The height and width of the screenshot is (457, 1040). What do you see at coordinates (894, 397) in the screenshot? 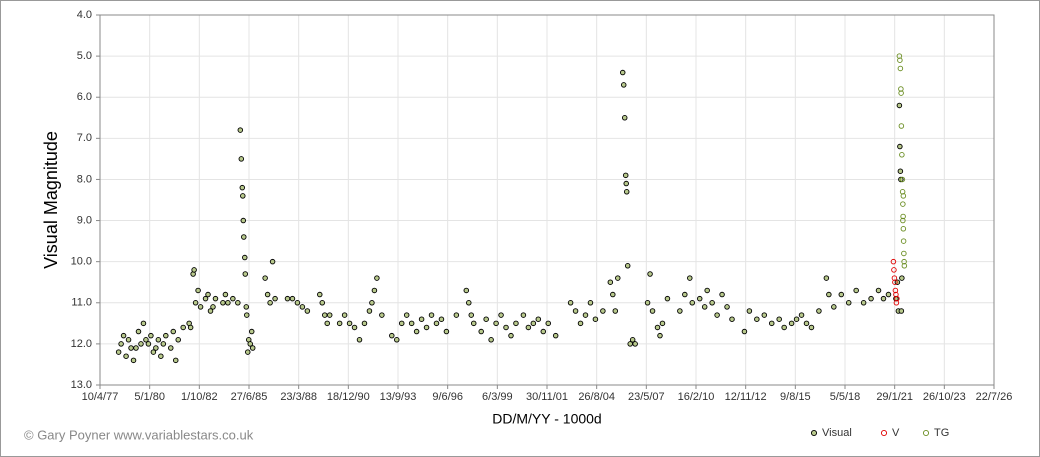
I see `x-tick-label: 29/1/21` at bounding box center [894, 397].